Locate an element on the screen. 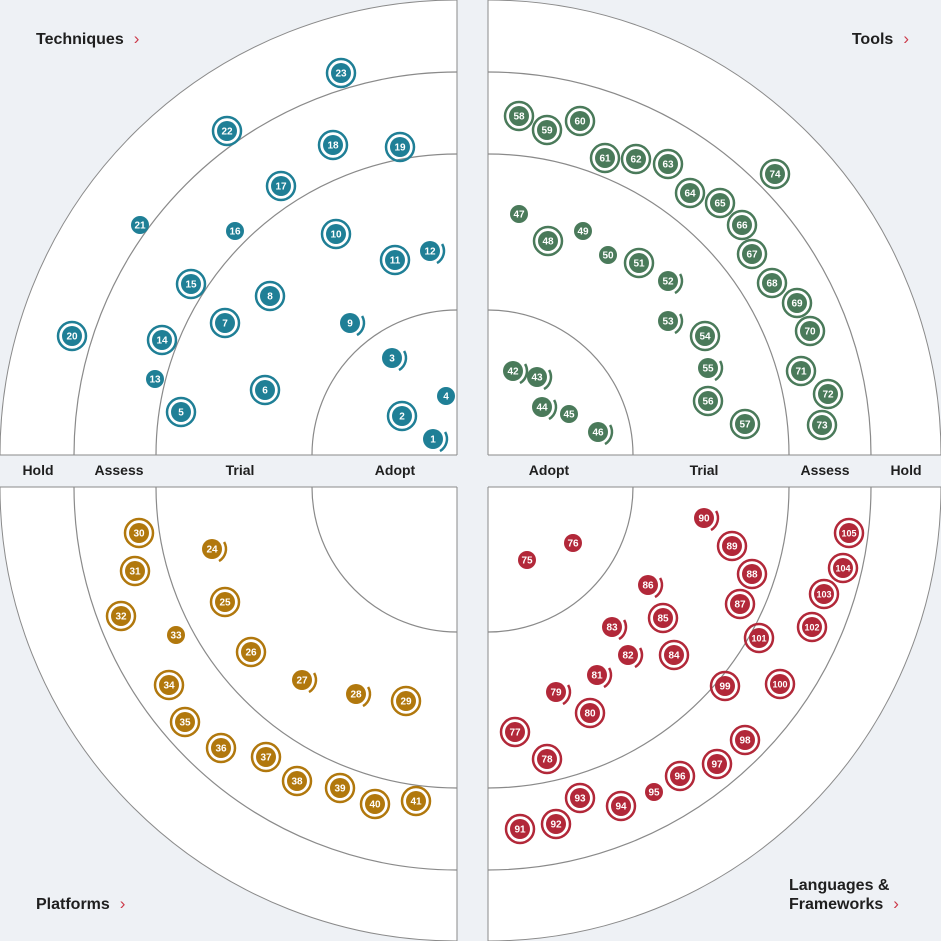 The width and height of the screenshot is (941, 941). blip-97: 97 is located at coordinates (717, 764).